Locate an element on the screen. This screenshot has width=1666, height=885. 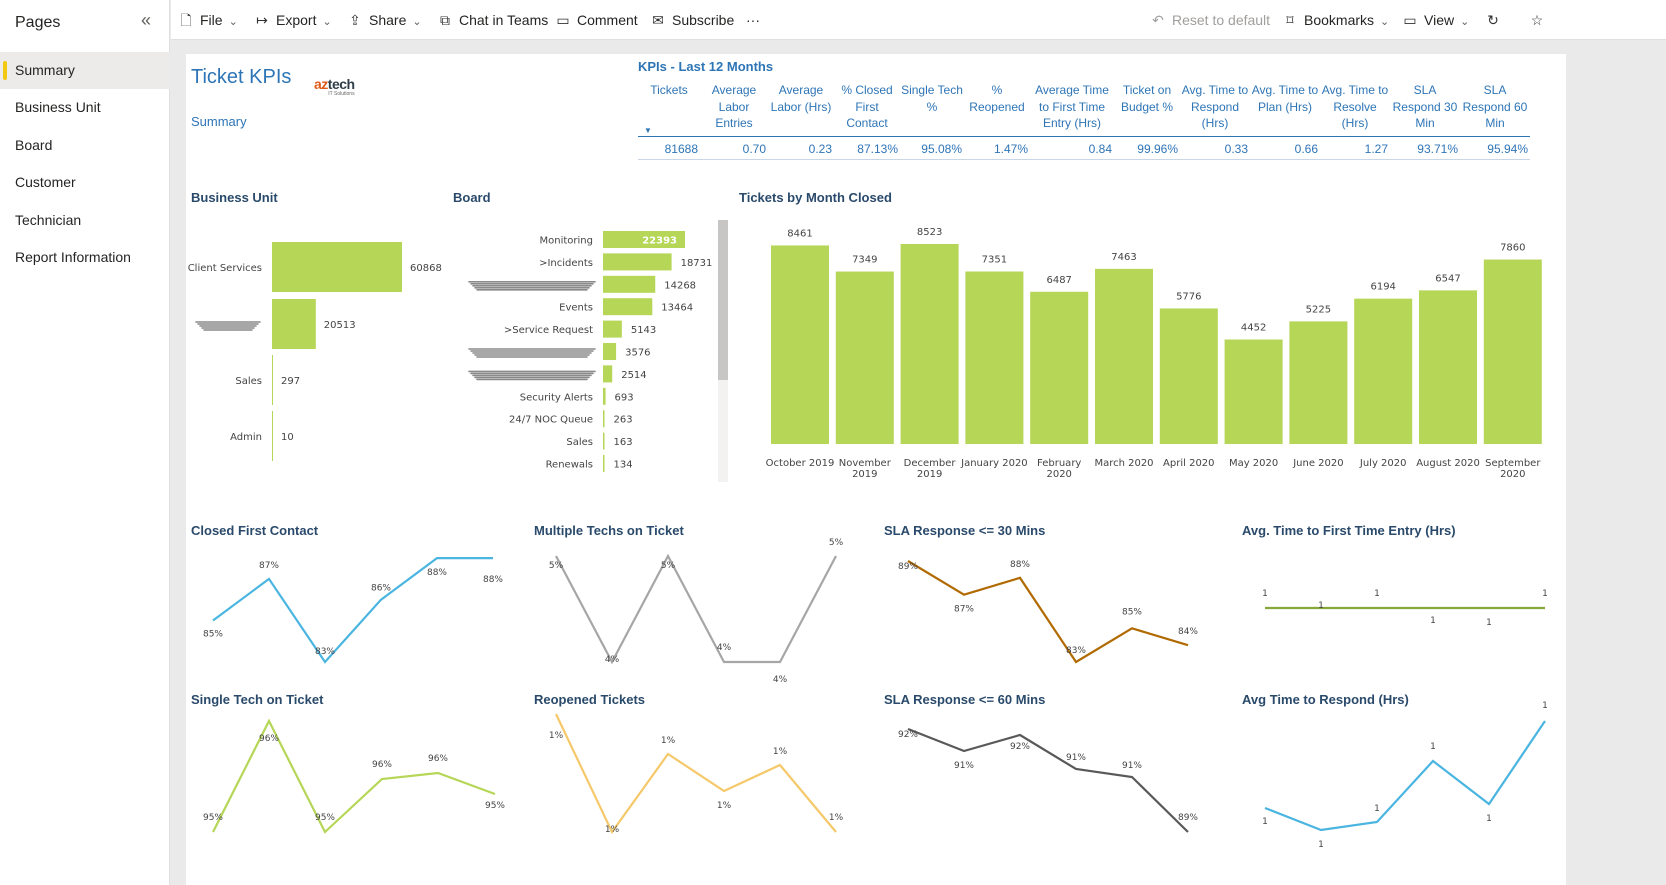
month-label: July 2020 is located at coordinates (1383, 463).